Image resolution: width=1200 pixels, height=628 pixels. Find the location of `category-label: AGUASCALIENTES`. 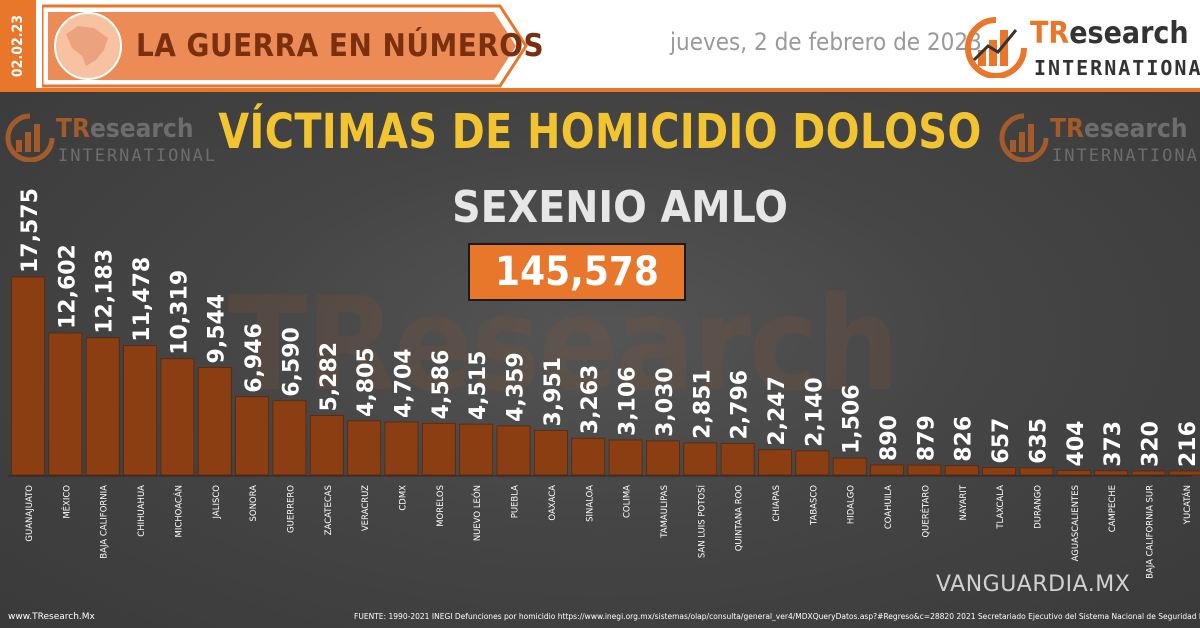

category-label: AGUASCALIENTES is located at coordinates (1076, 523).